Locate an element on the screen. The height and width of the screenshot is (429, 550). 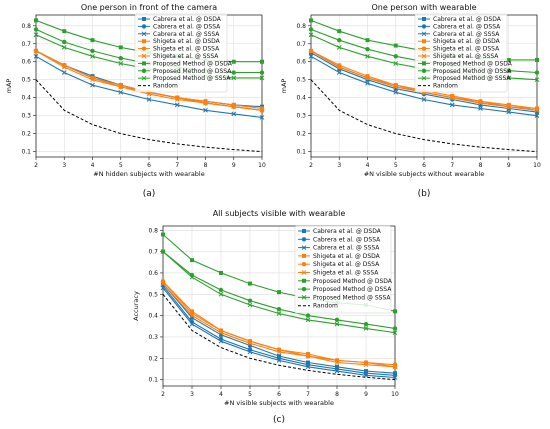
y-tick-label: 0.5 is located at coordinates (153, 294).